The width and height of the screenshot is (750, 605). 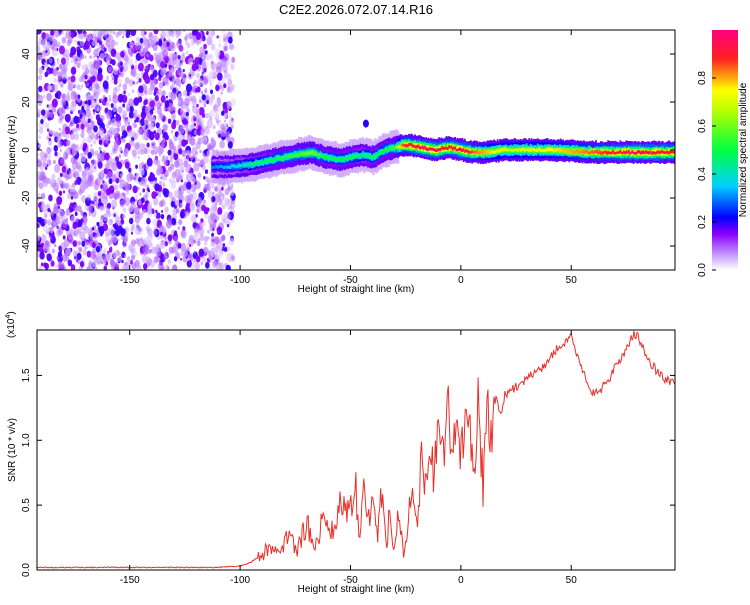 What do you see at coordinates (702, 126) in the screenshot?
I see `colorbar-tick-label: 0.6` at bounding box center [702, 126].